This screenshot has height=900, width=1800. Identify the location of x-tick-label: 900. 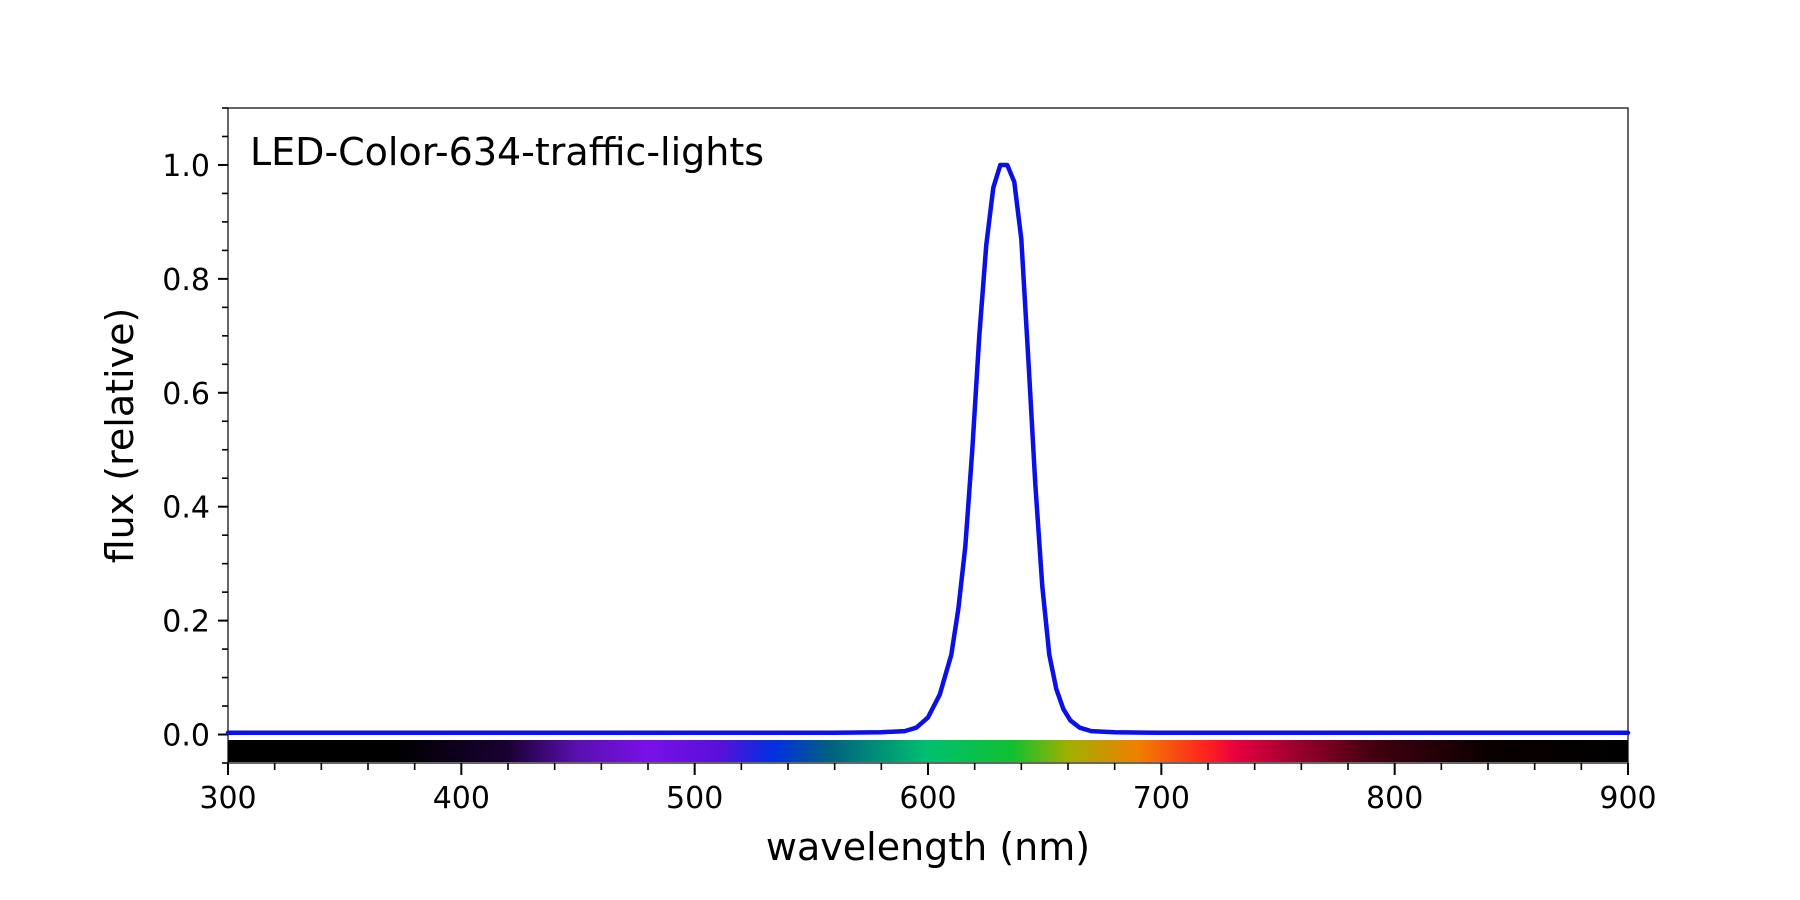
(1627, 798).